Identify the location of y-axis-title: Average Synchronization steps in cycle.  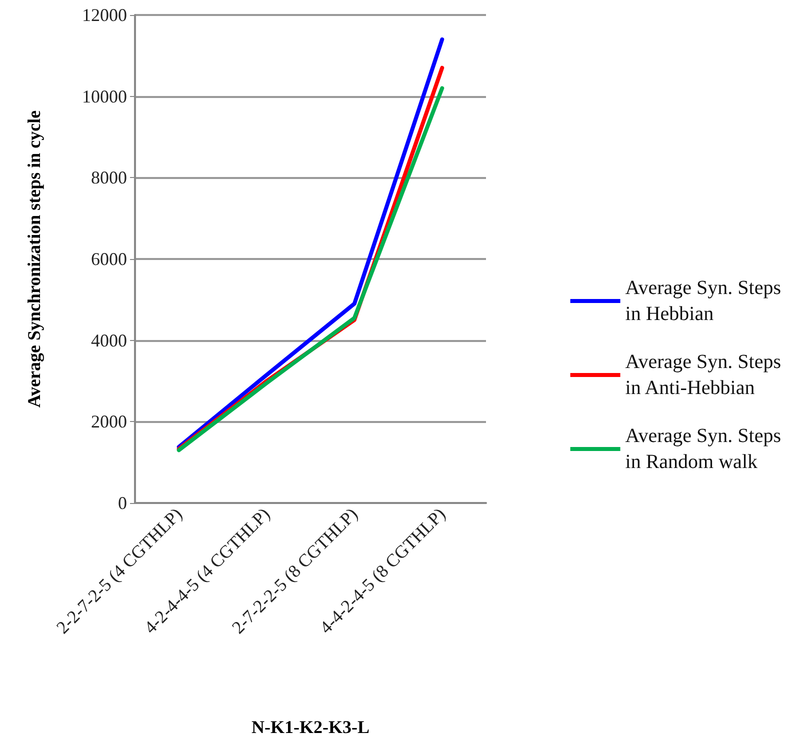
(34, 259).